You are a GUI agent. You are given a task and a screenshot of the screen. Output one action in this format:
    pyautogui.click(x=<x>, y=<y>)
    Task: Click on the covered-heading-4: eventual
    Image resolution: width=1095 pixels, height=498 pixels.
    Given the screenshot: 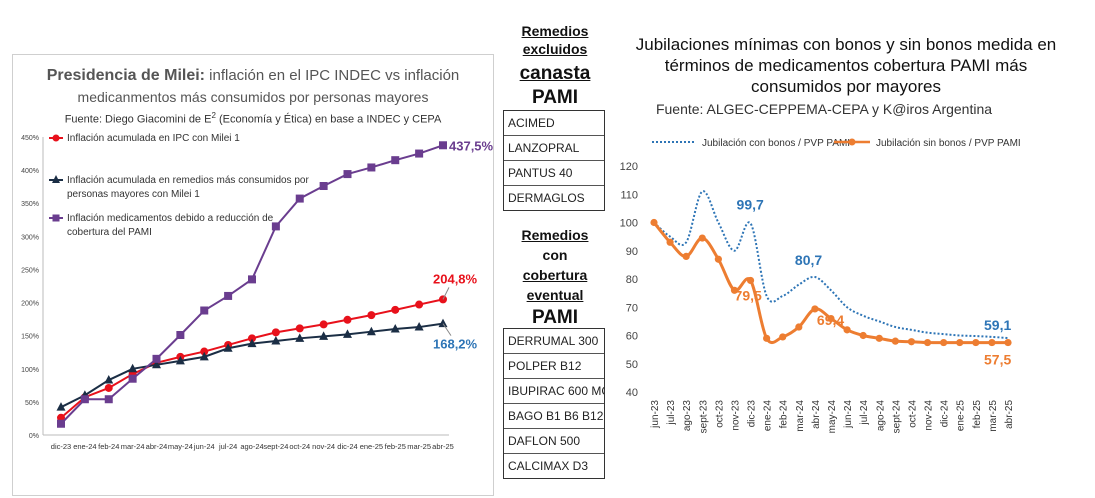 What is the action you would take?
    pyautogui.click(x=555, y=295)
    